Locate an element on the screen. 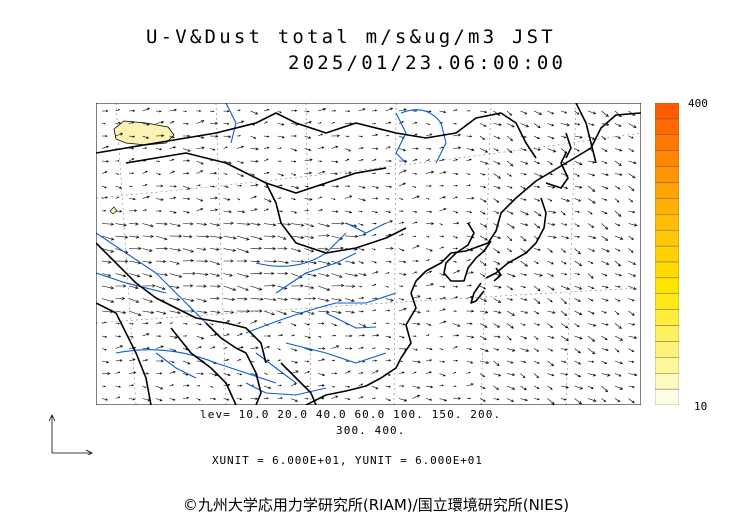 The height and width of the screenshot is (532, 752). vector-unit-label: XUNIT = 6.000E+01, YUNIT = 6.000E+01 is located at coordinates (347, 460).